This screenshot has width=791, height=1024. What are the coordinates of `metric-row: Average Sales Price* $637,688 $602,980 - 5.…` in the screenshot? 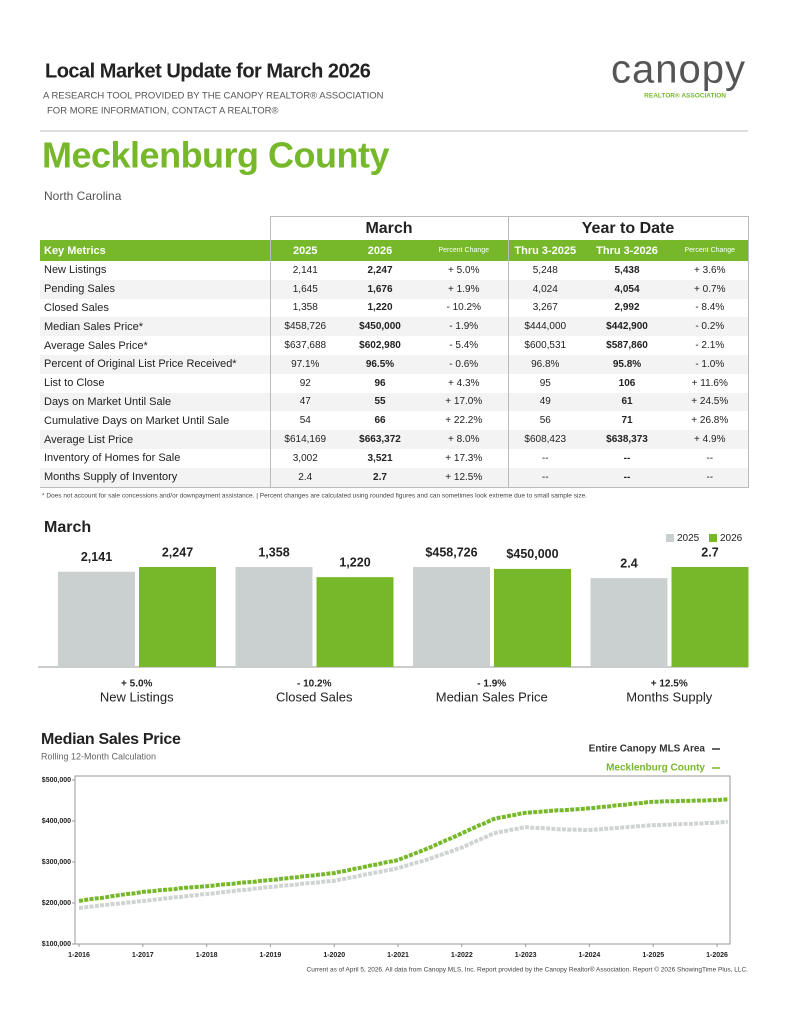 It's located at (394, 345).